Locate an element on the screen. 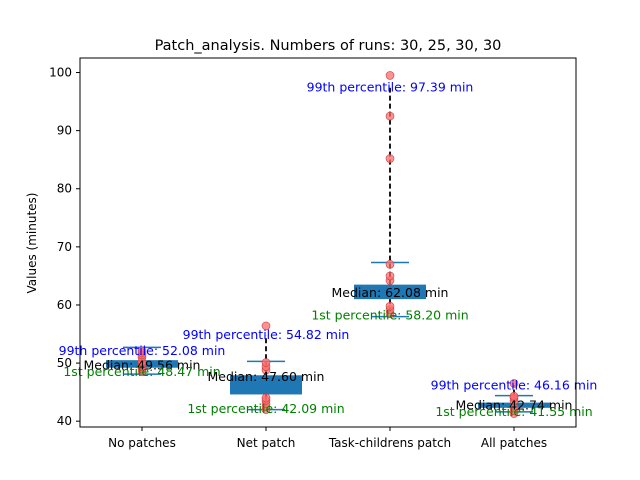 This screenshot has width=640, height=480. p99-label: 99th percentile: 54.82 min is located at coordinates (266, 334).